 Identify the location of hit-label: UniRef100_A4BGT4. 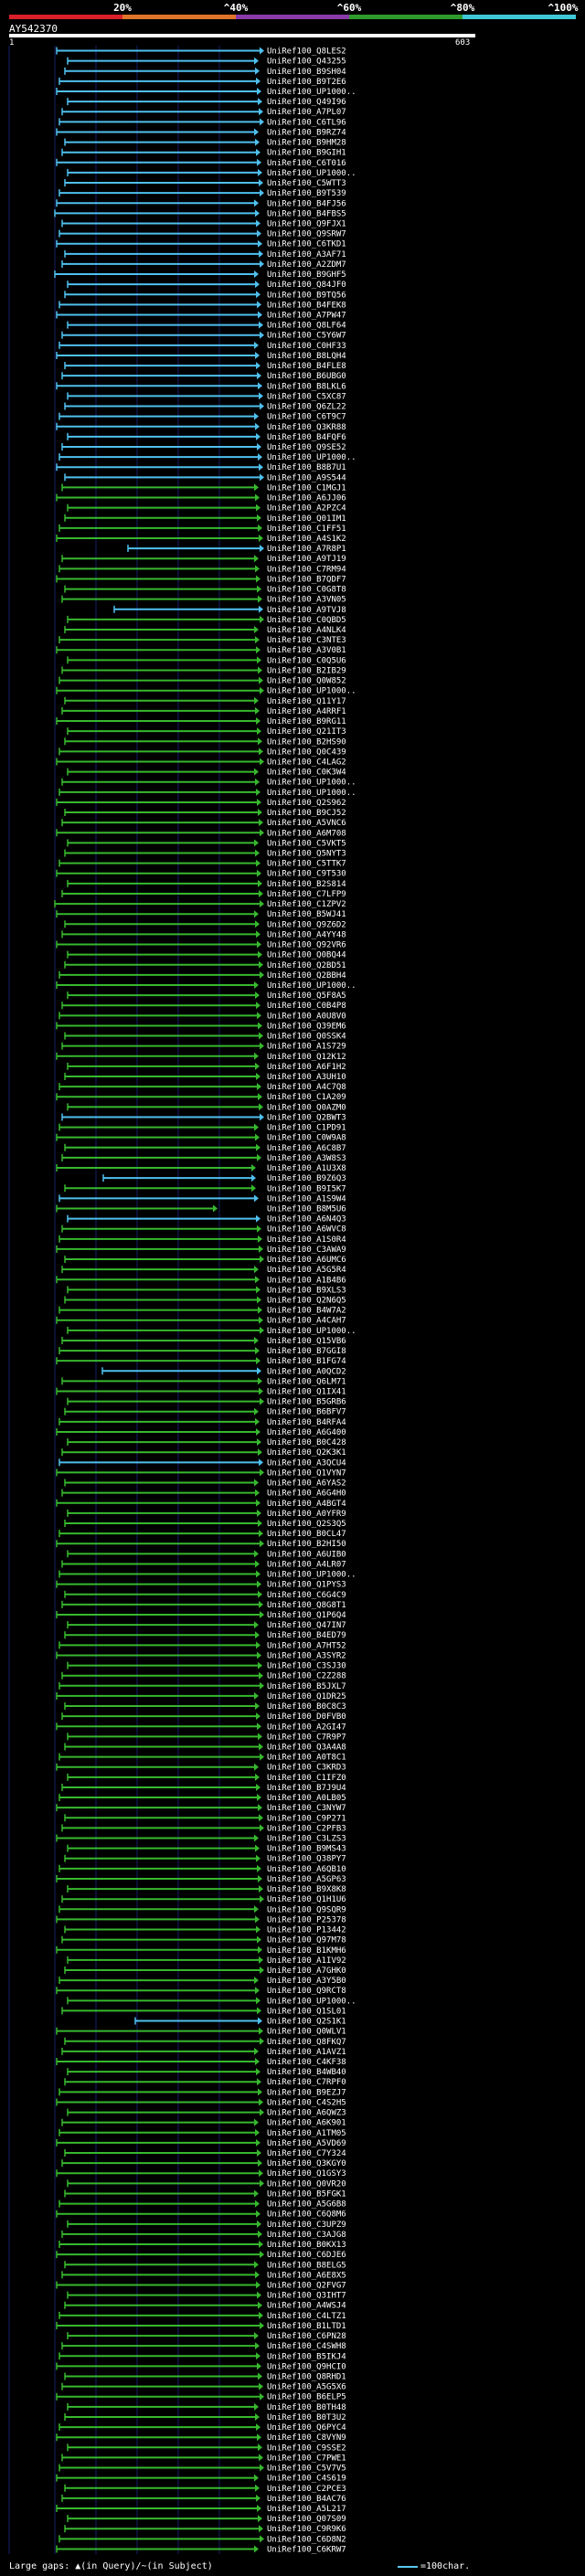
(307, 1504).